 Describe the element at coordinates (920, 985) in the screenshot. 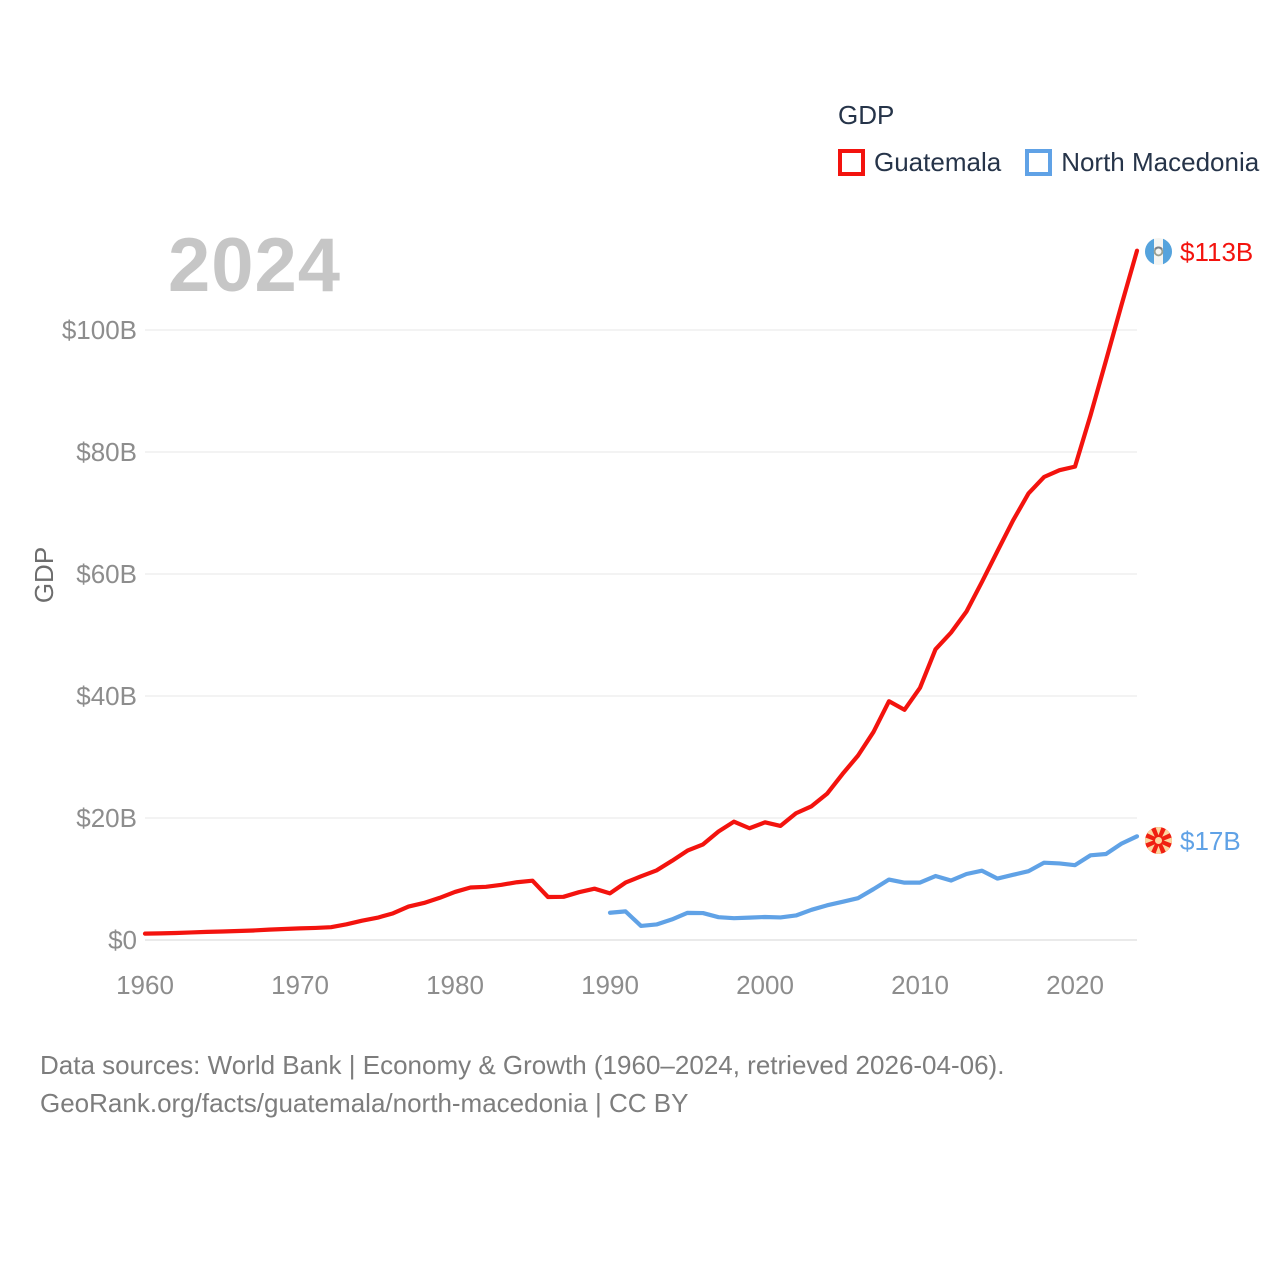

I see `x-tick-label: 2010` at that location.